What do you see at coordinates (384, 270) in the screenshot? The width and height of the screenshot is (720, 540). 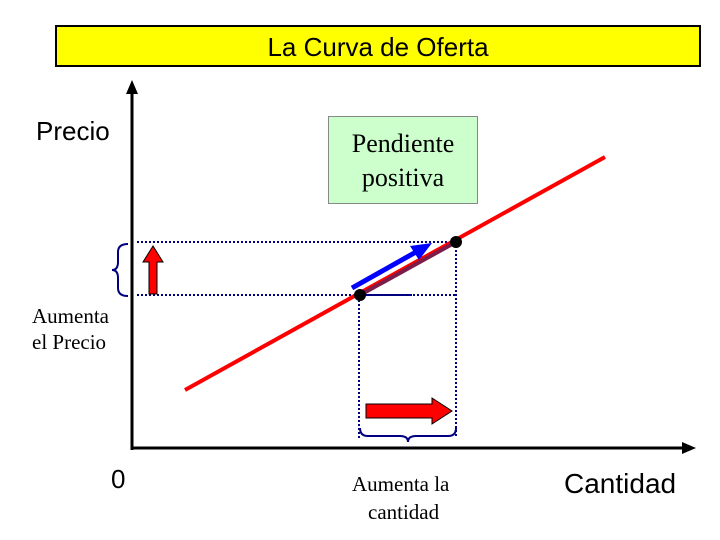 I see `slope-arrow` at bounding box center [384, 270].